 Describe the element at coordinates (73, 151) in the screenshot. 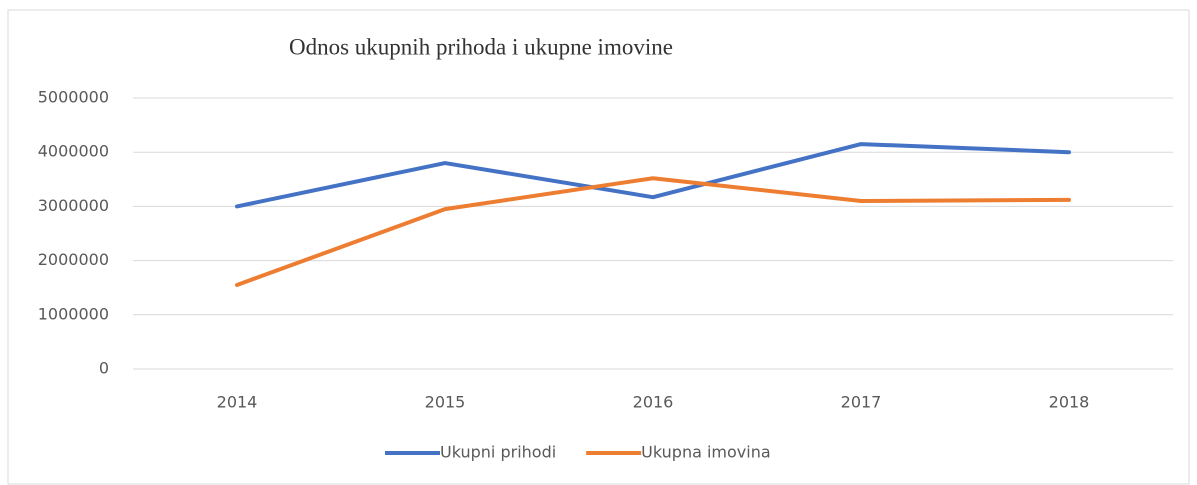

I see `y-tick-label: 4000000` at that location.